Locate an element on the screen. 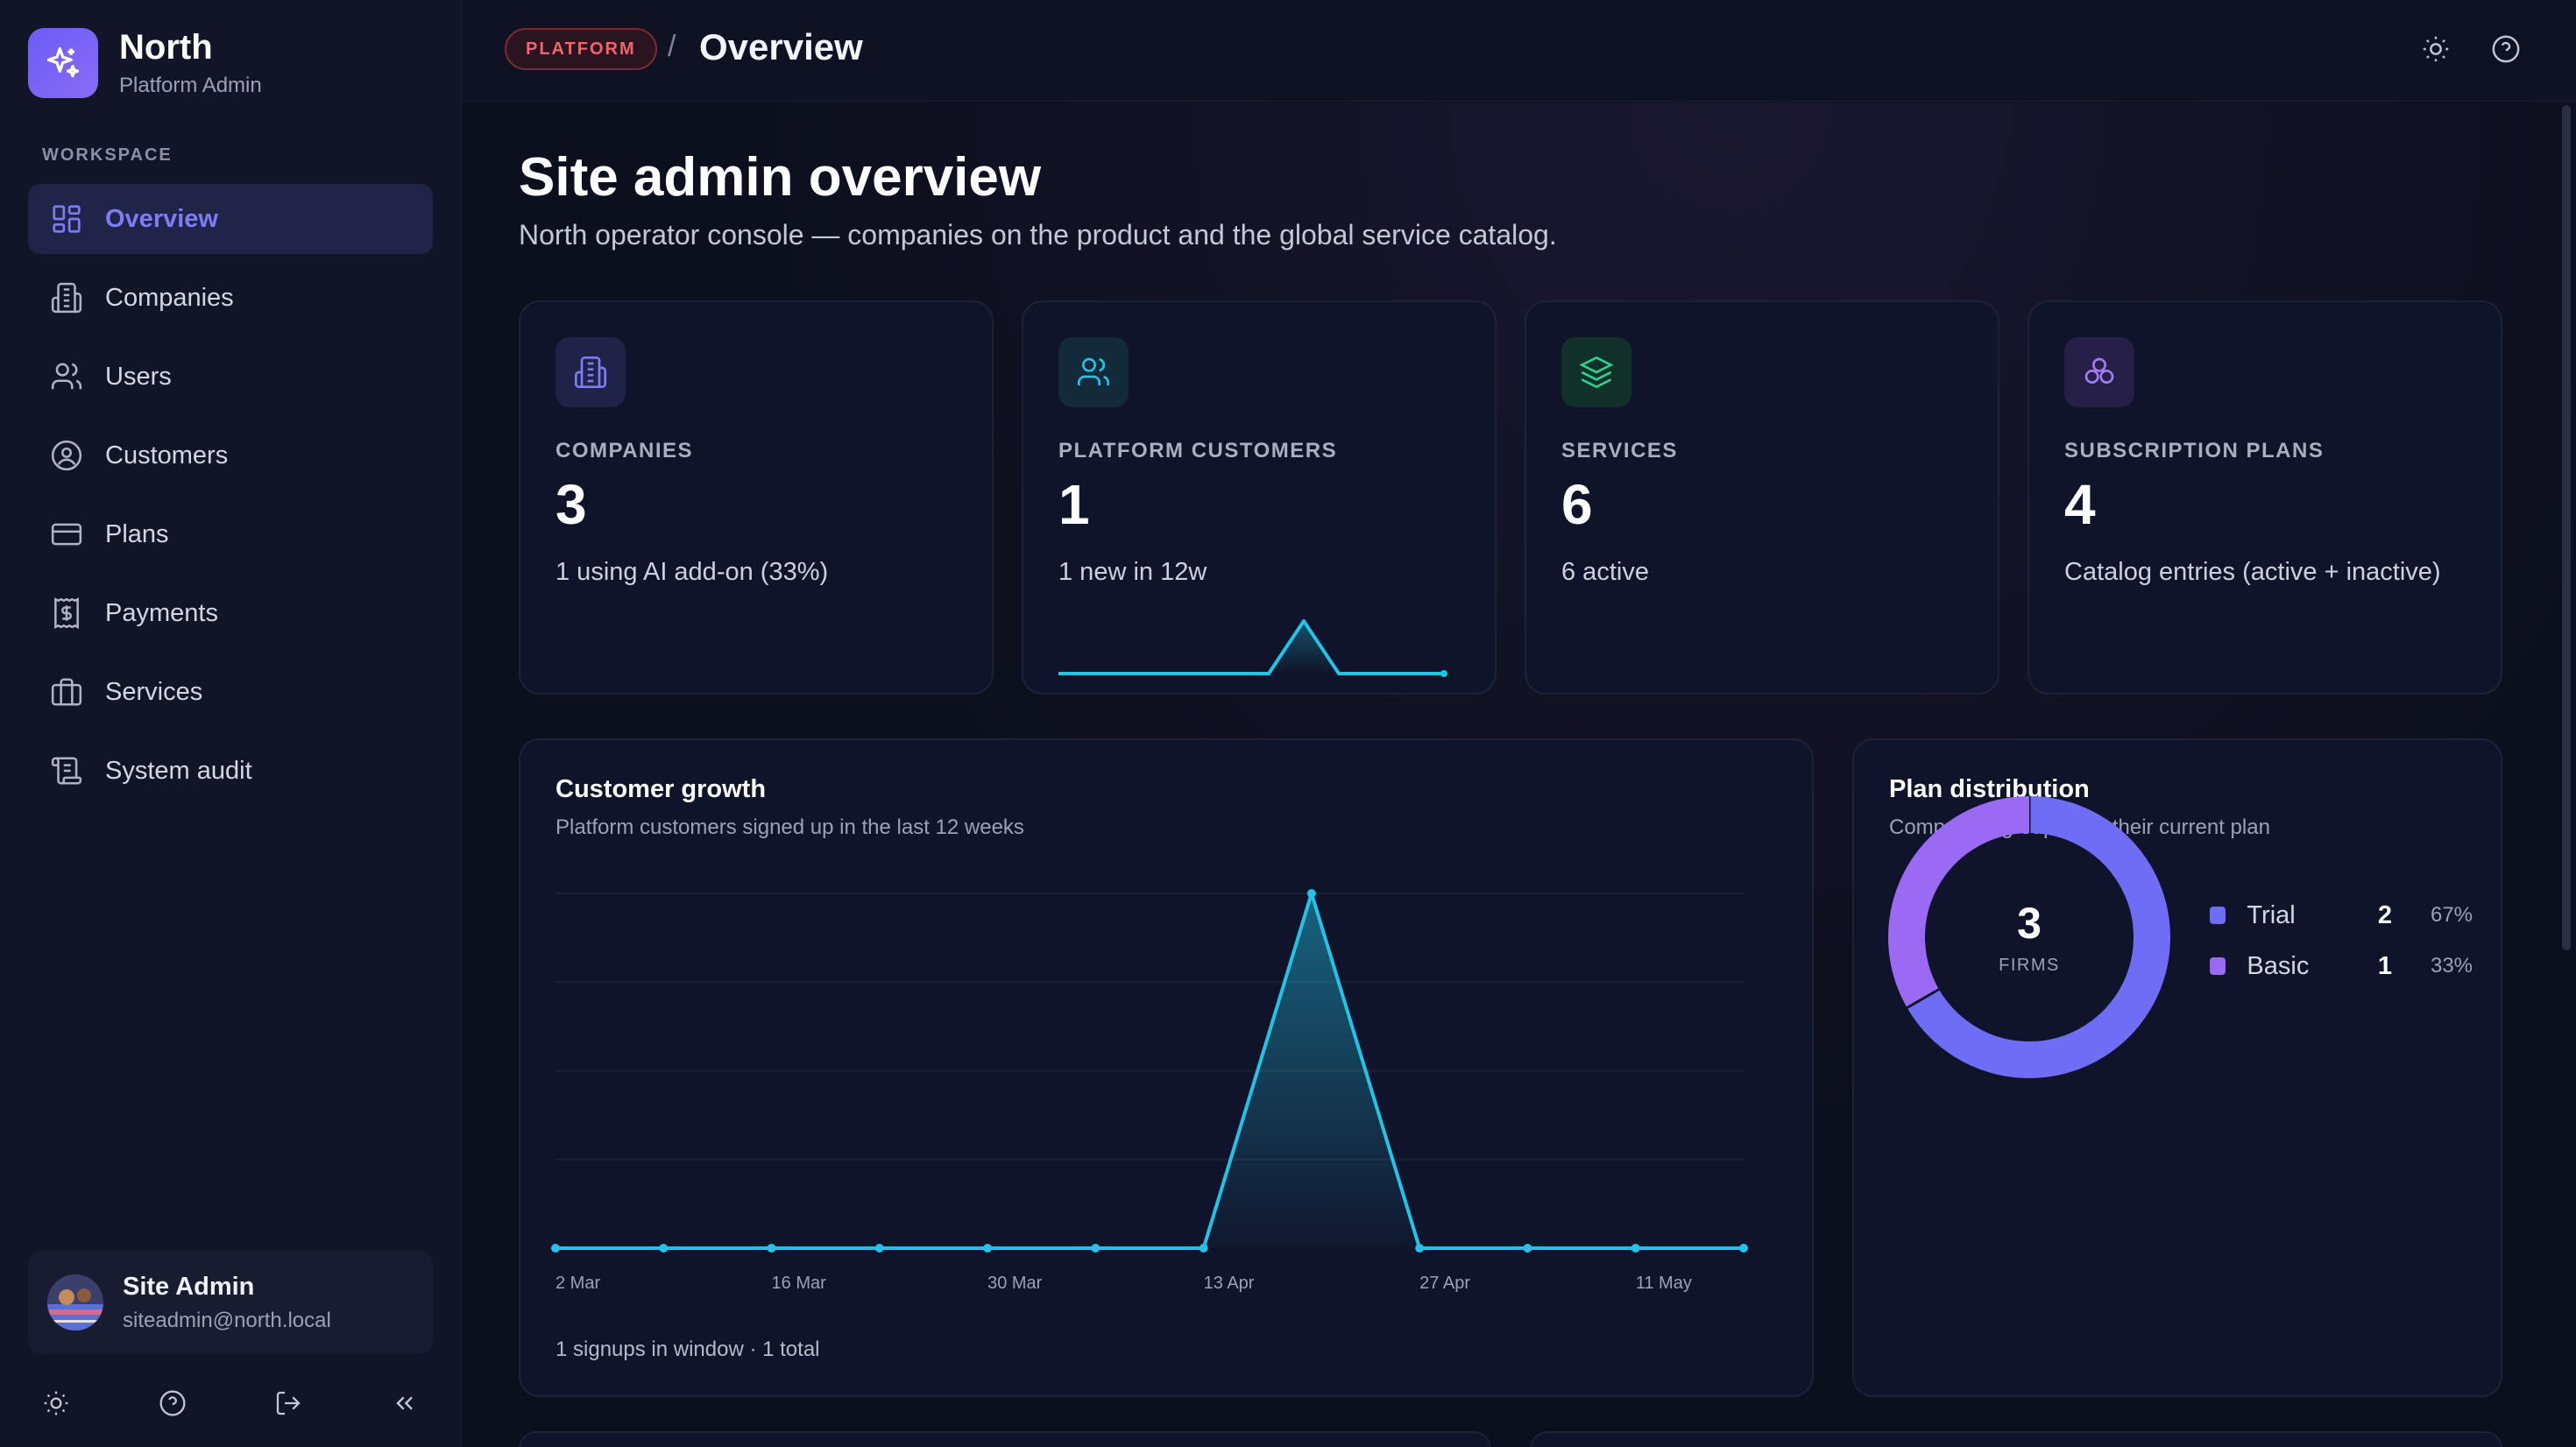 The image size is (2576, 1447). sidebar-item-overview: Overview is located at coordinates (230, 219).